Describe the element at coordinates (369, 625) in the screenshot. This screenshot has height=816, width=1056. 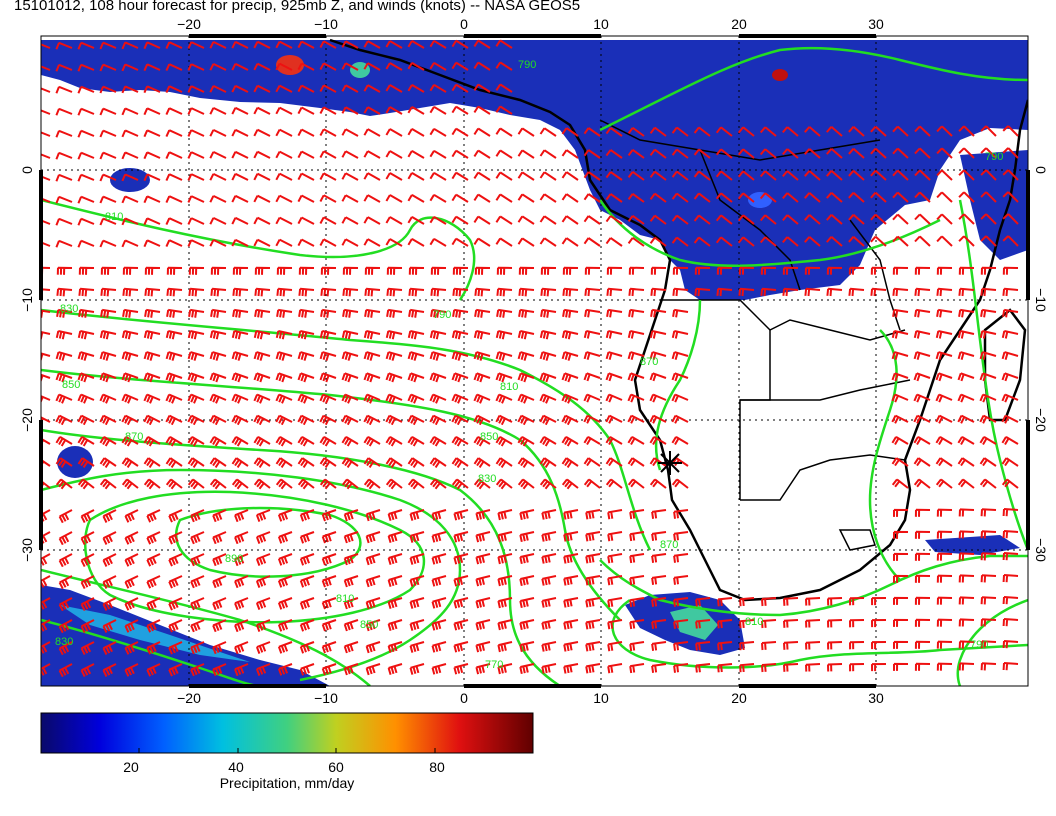
I see `contour-label: 850` at that location.